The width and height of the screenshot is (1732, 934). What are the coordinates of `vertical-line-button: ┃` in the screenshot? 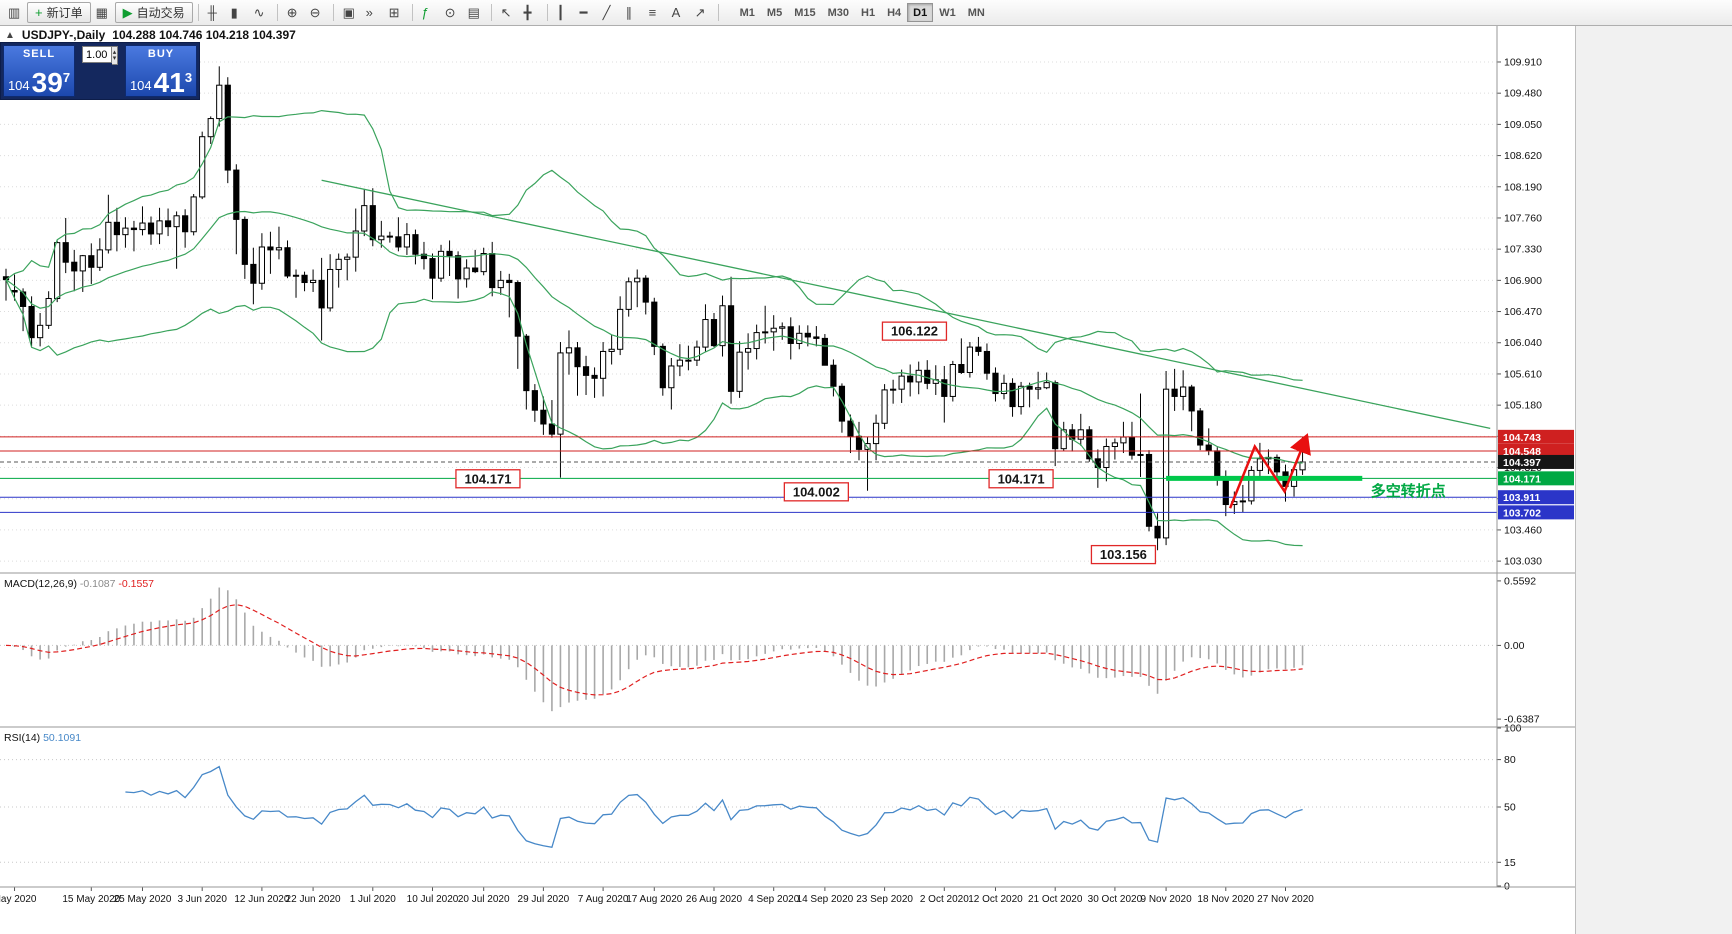 It's located at (564, 12).